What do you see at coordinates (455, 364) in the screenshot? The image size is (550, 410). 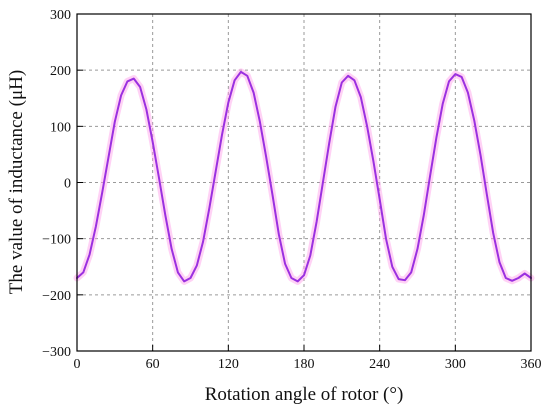 I see `x-tick-label: 300` at bounding box center [455, 364].